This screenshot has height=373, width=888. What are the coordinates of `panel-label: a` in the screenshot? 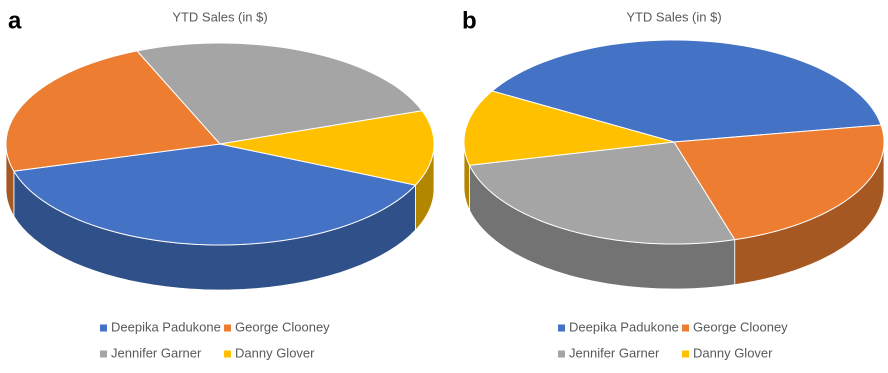 It's located at (15, 20).